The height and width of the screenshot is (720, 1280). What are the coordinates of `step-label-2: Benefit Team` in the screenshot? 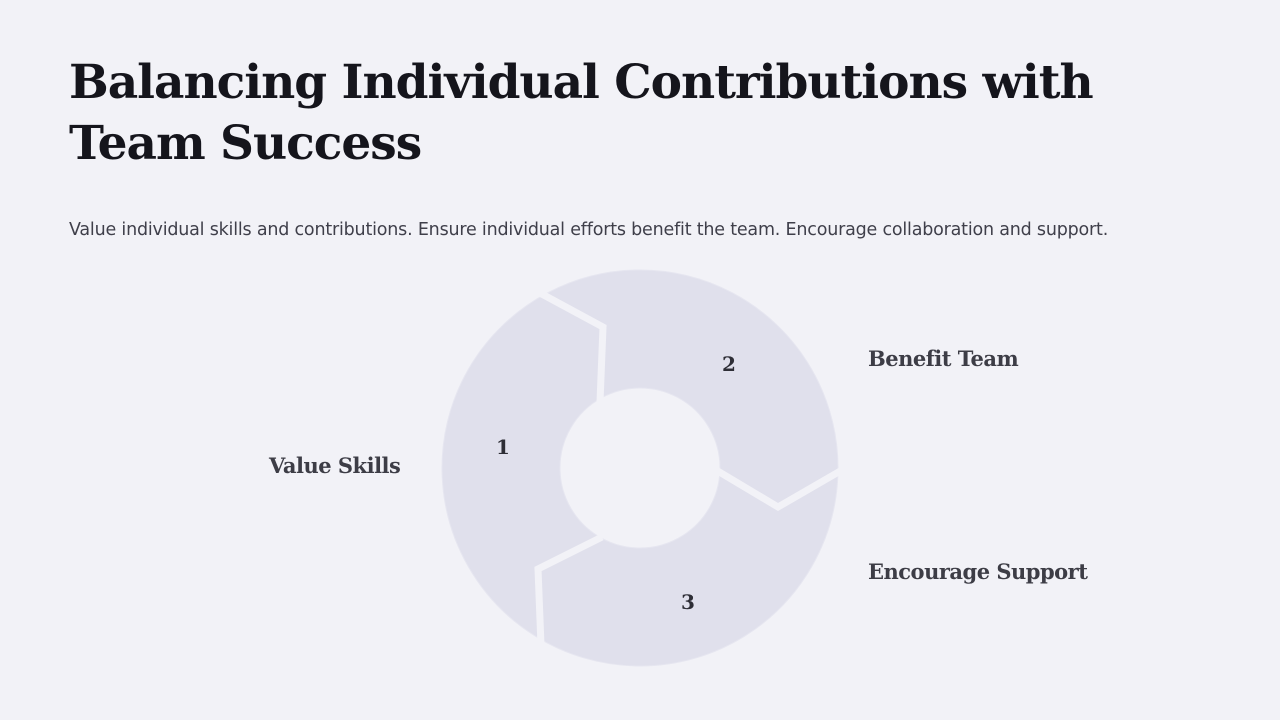 It's located at (943, 358).